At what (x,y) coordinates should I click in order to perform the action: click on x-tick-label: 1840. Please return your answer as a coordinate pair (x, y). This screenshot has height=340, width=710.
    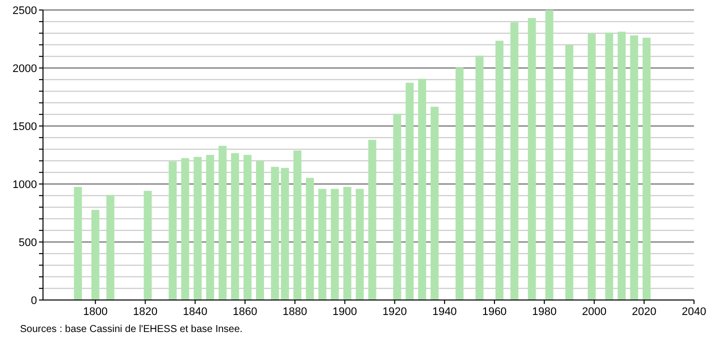
    Looking at the image, I should click on (195, 312).